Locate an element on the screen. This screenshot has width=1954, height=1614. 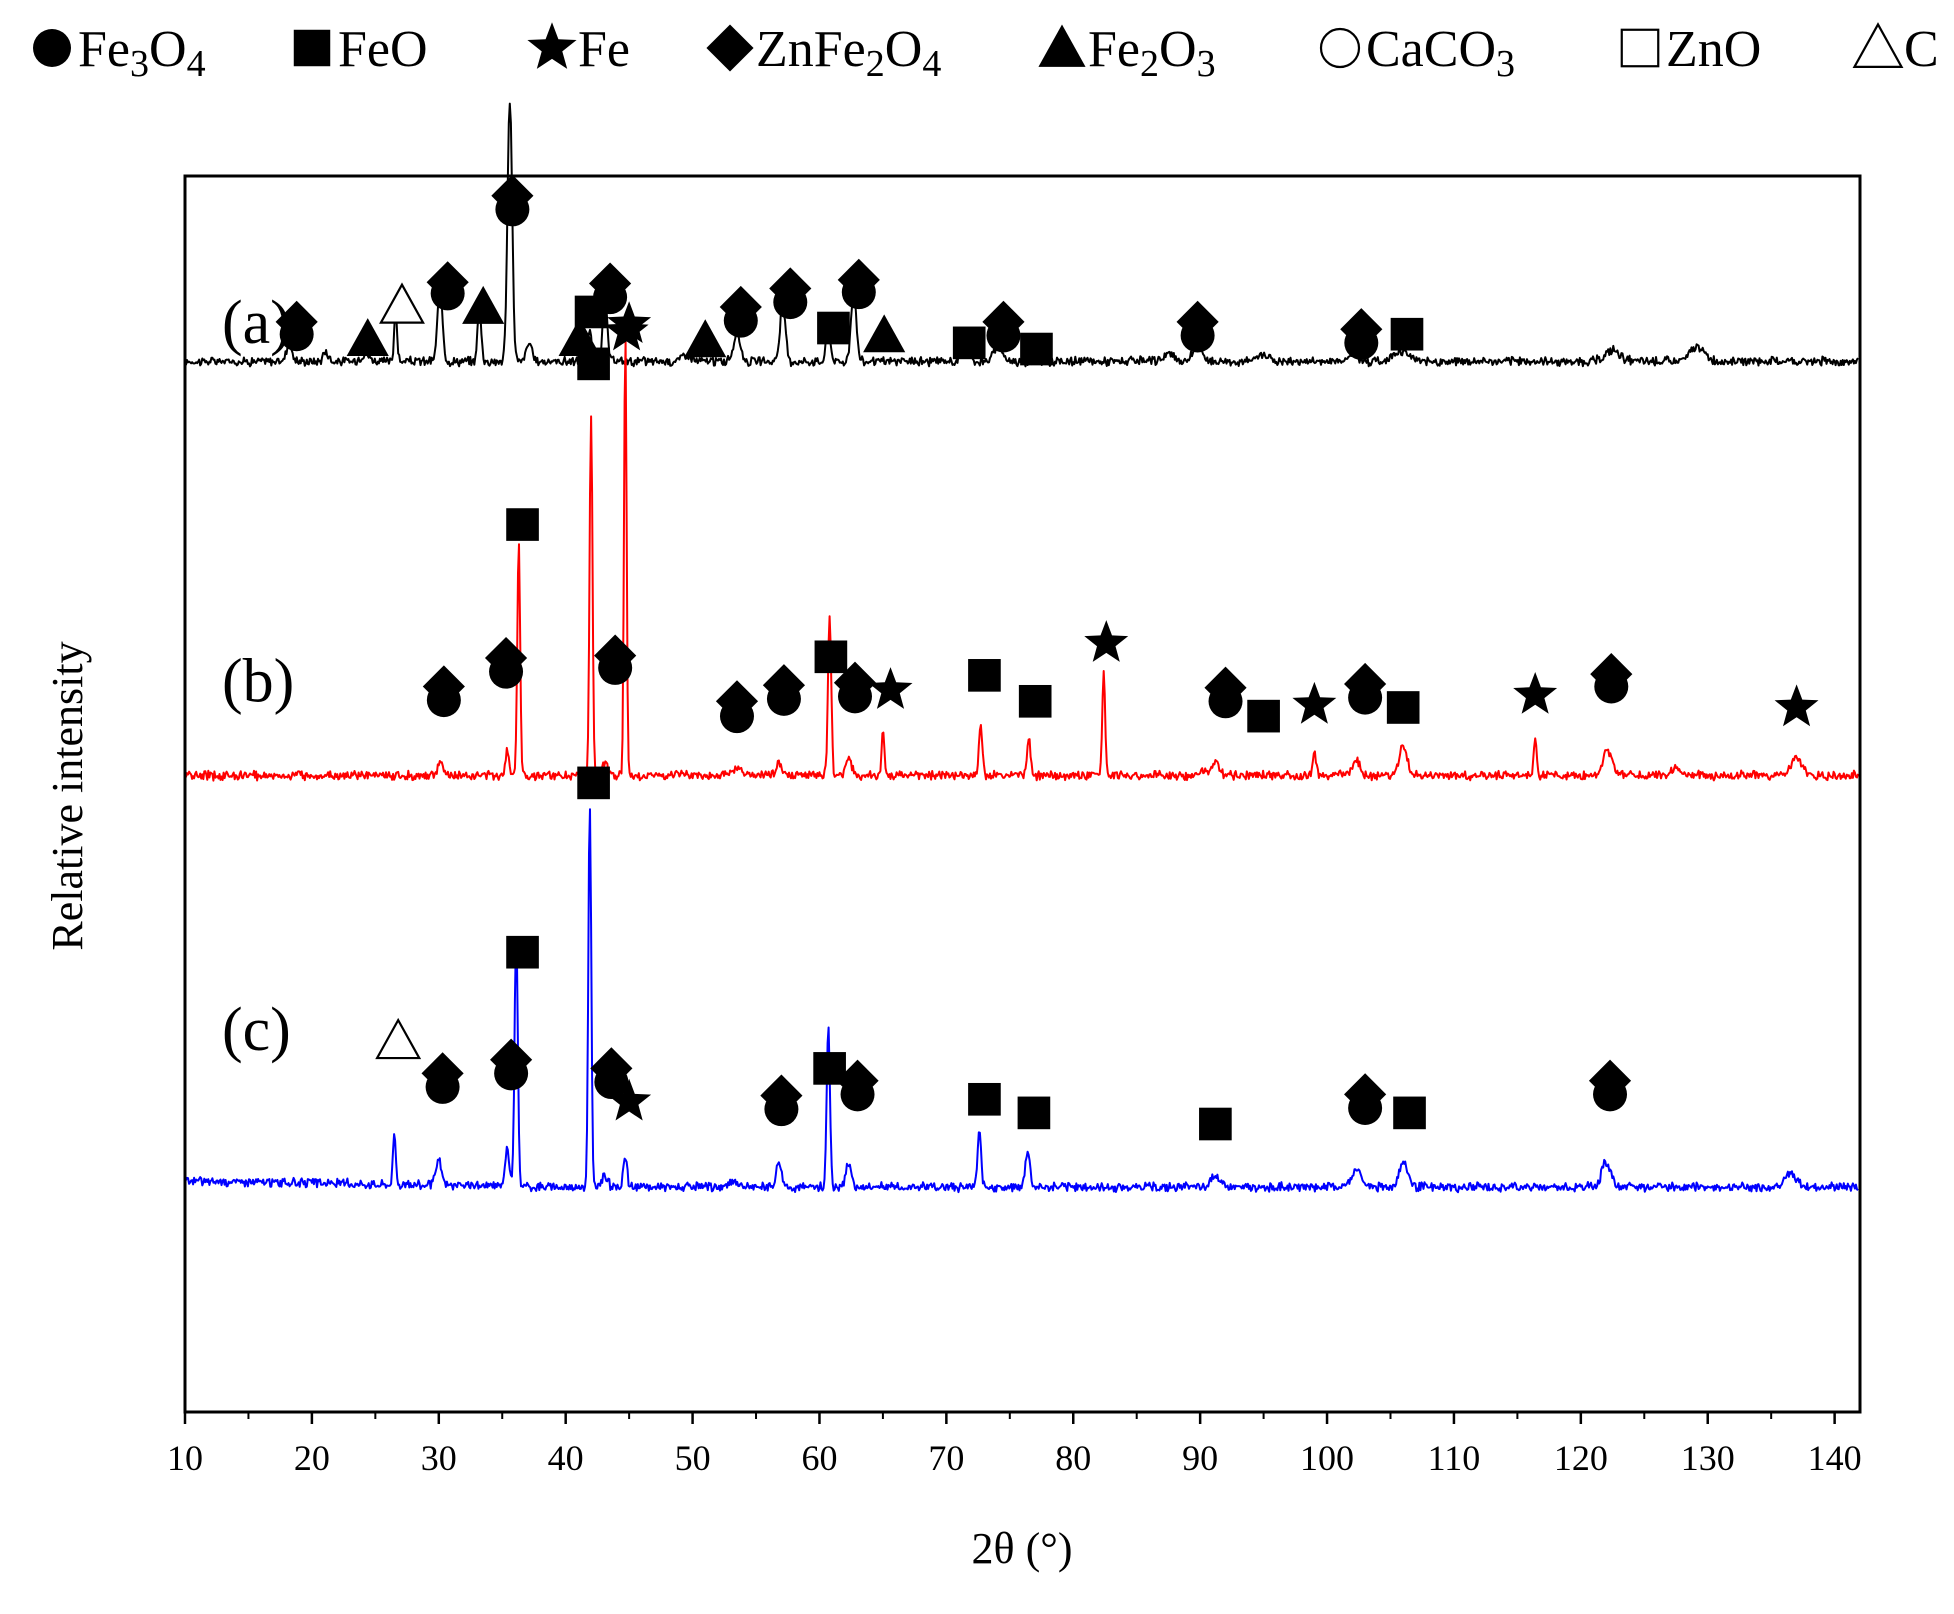
x-tick-label: 20 is located at coordinates (312, 1458).